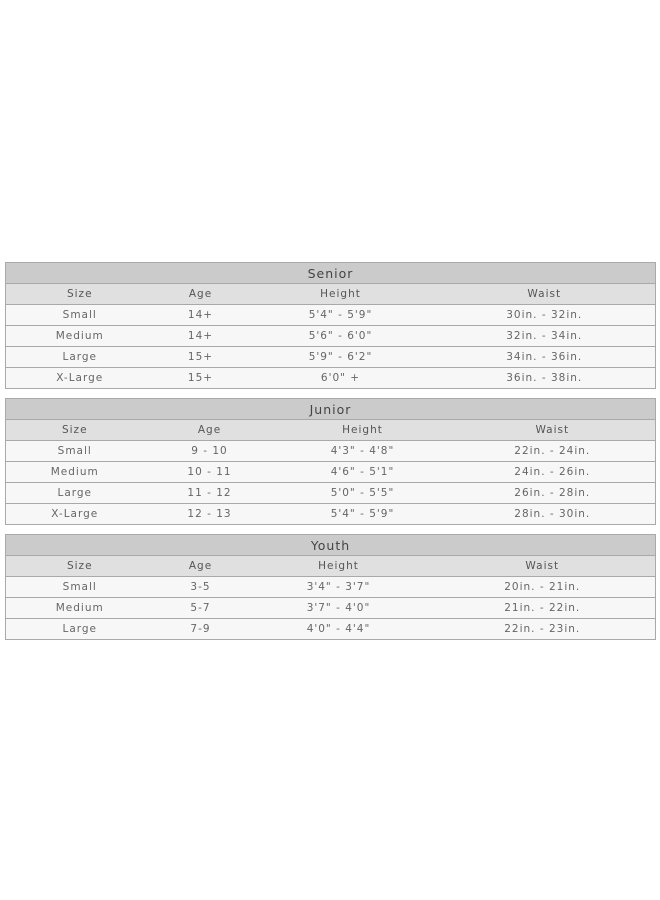 The image size is (660, 900). What do you see at coordinates (338, 587) in the screenshot?
I see `table-cell: 3'4" - 3'7"` at bounding box center [338, 587].